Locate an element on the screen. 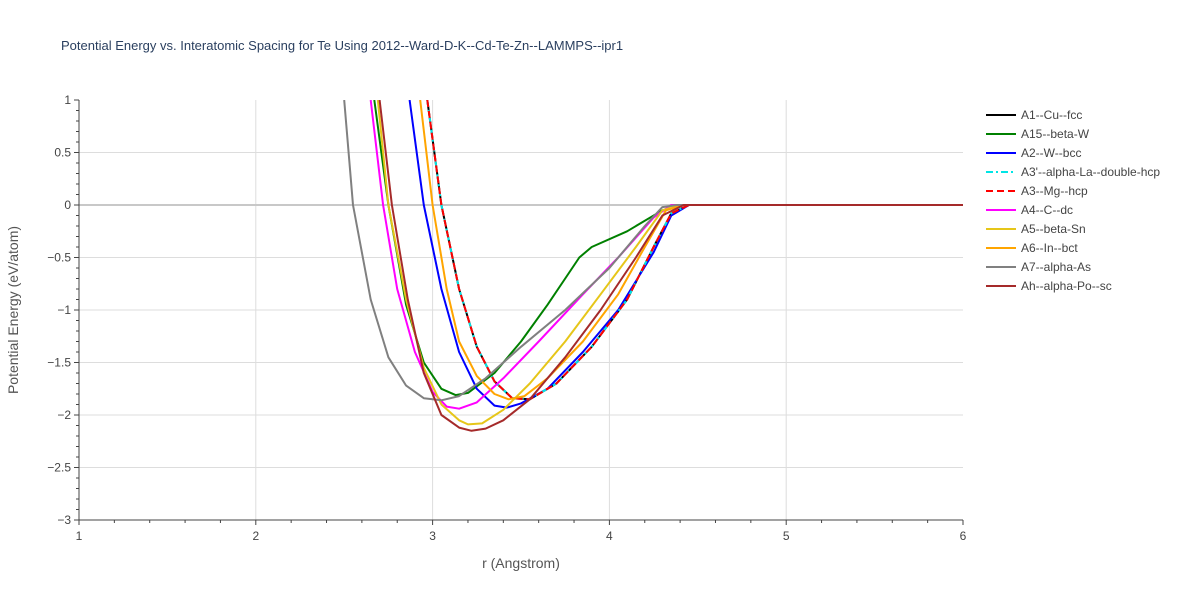 This screenshot has width=1200, height=605. legend-item: Ah--alpha-Po--sc is located at coordinates (1049, 286).